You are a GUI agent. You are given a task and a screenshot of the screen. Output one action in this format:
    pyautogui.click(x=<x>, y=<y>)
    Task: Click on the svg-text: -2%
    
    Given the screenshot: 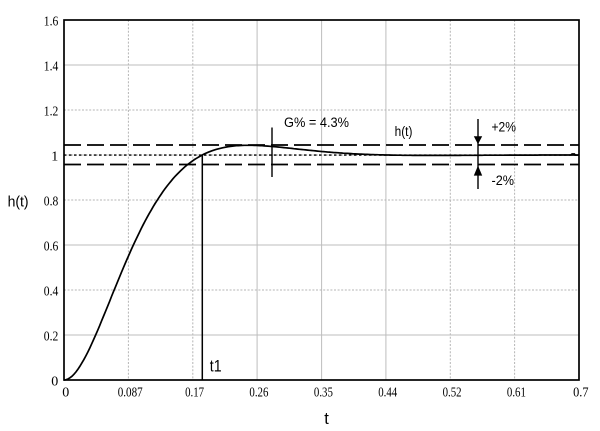 What is the action you would take?
    pyautogui.click(x=503, y=180)
    